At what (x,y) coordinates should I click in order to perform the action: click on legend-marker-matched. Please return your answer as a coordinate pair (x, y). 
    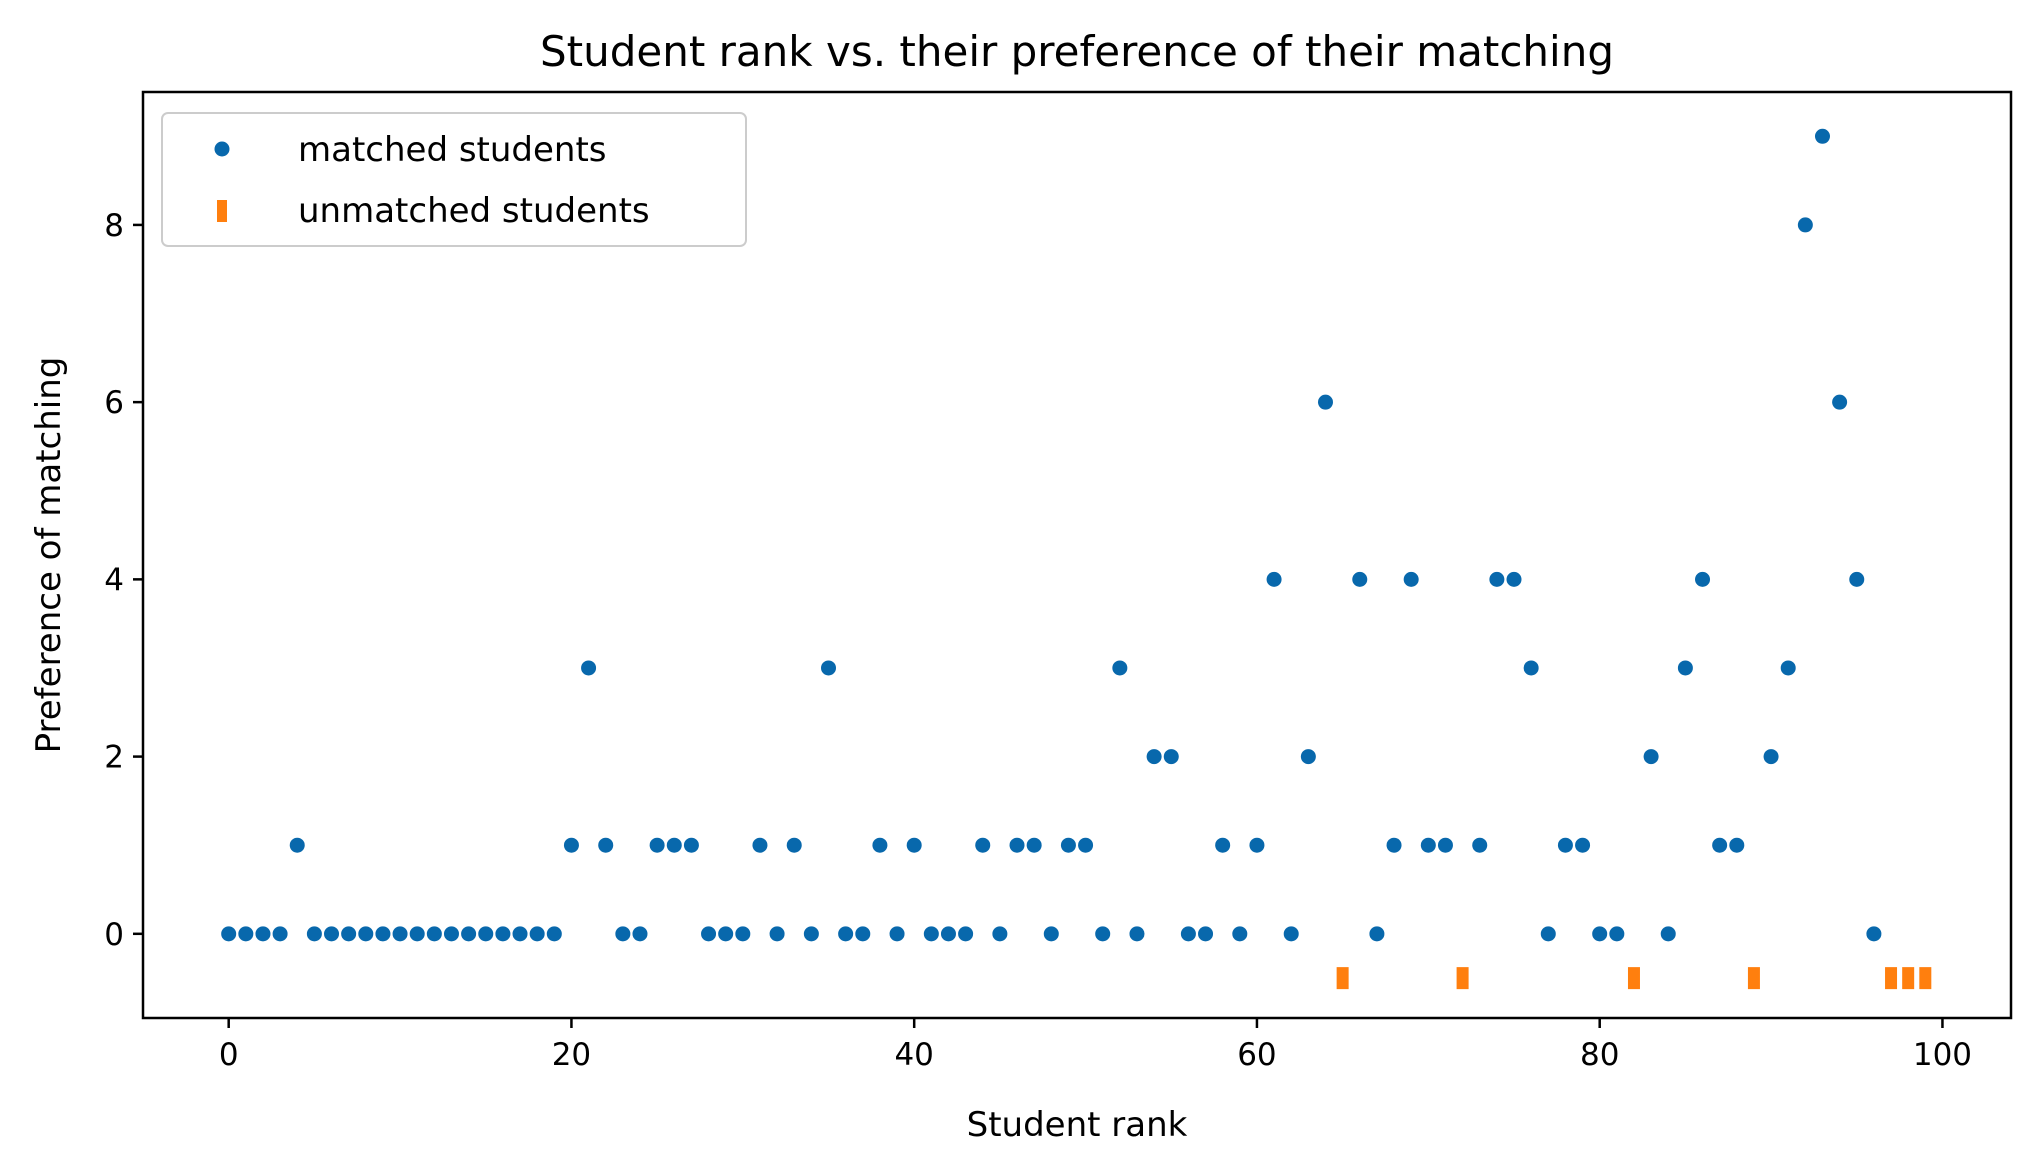
    Looking at the image, I should click on (222, 149).